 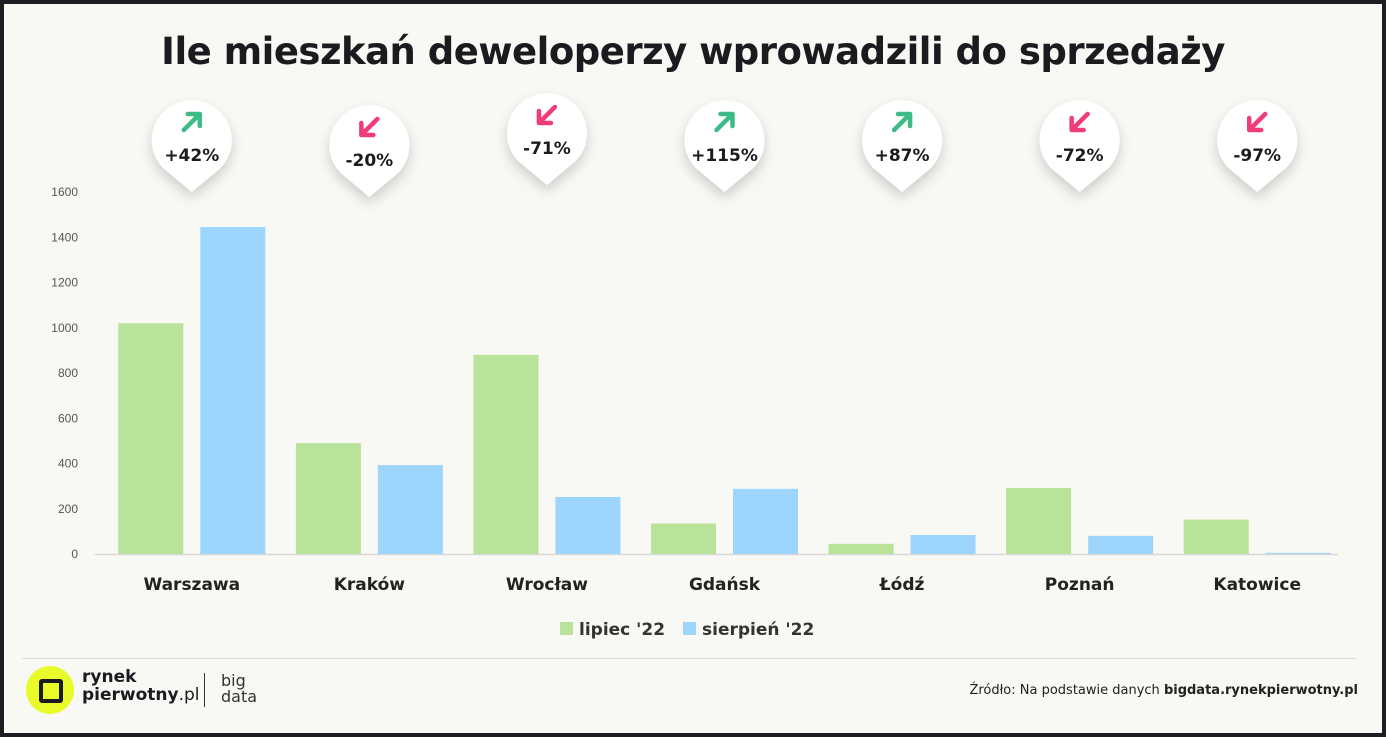 I want to click on source-prefix: Źródło: Na podstawie danych, so click(x=1066, y=690).